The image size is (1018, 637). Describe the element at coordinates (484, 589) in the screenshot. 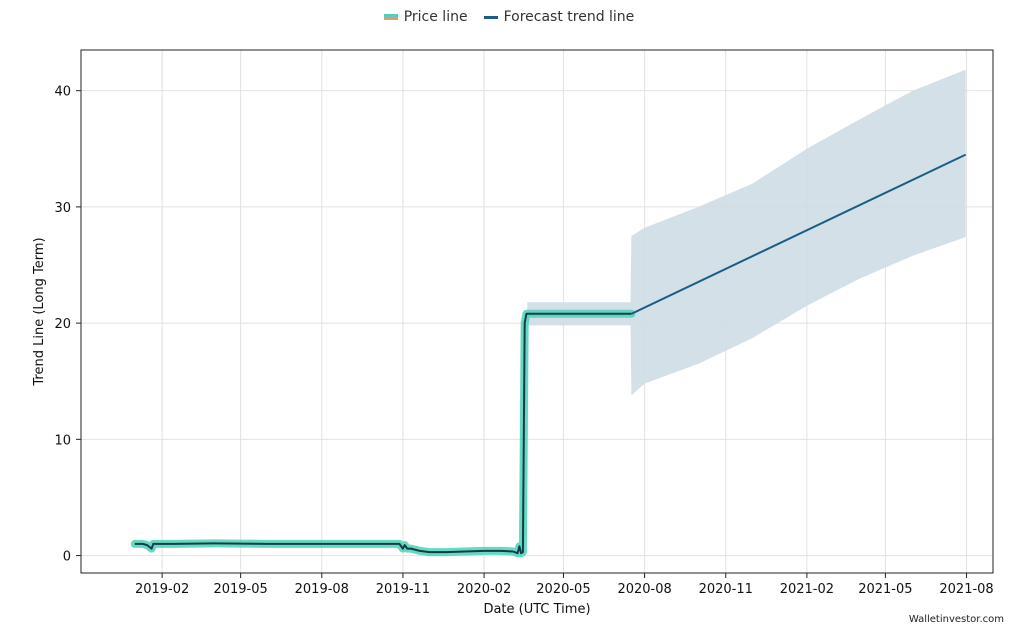

I see `x-tick-label: 2020-02` at that location.